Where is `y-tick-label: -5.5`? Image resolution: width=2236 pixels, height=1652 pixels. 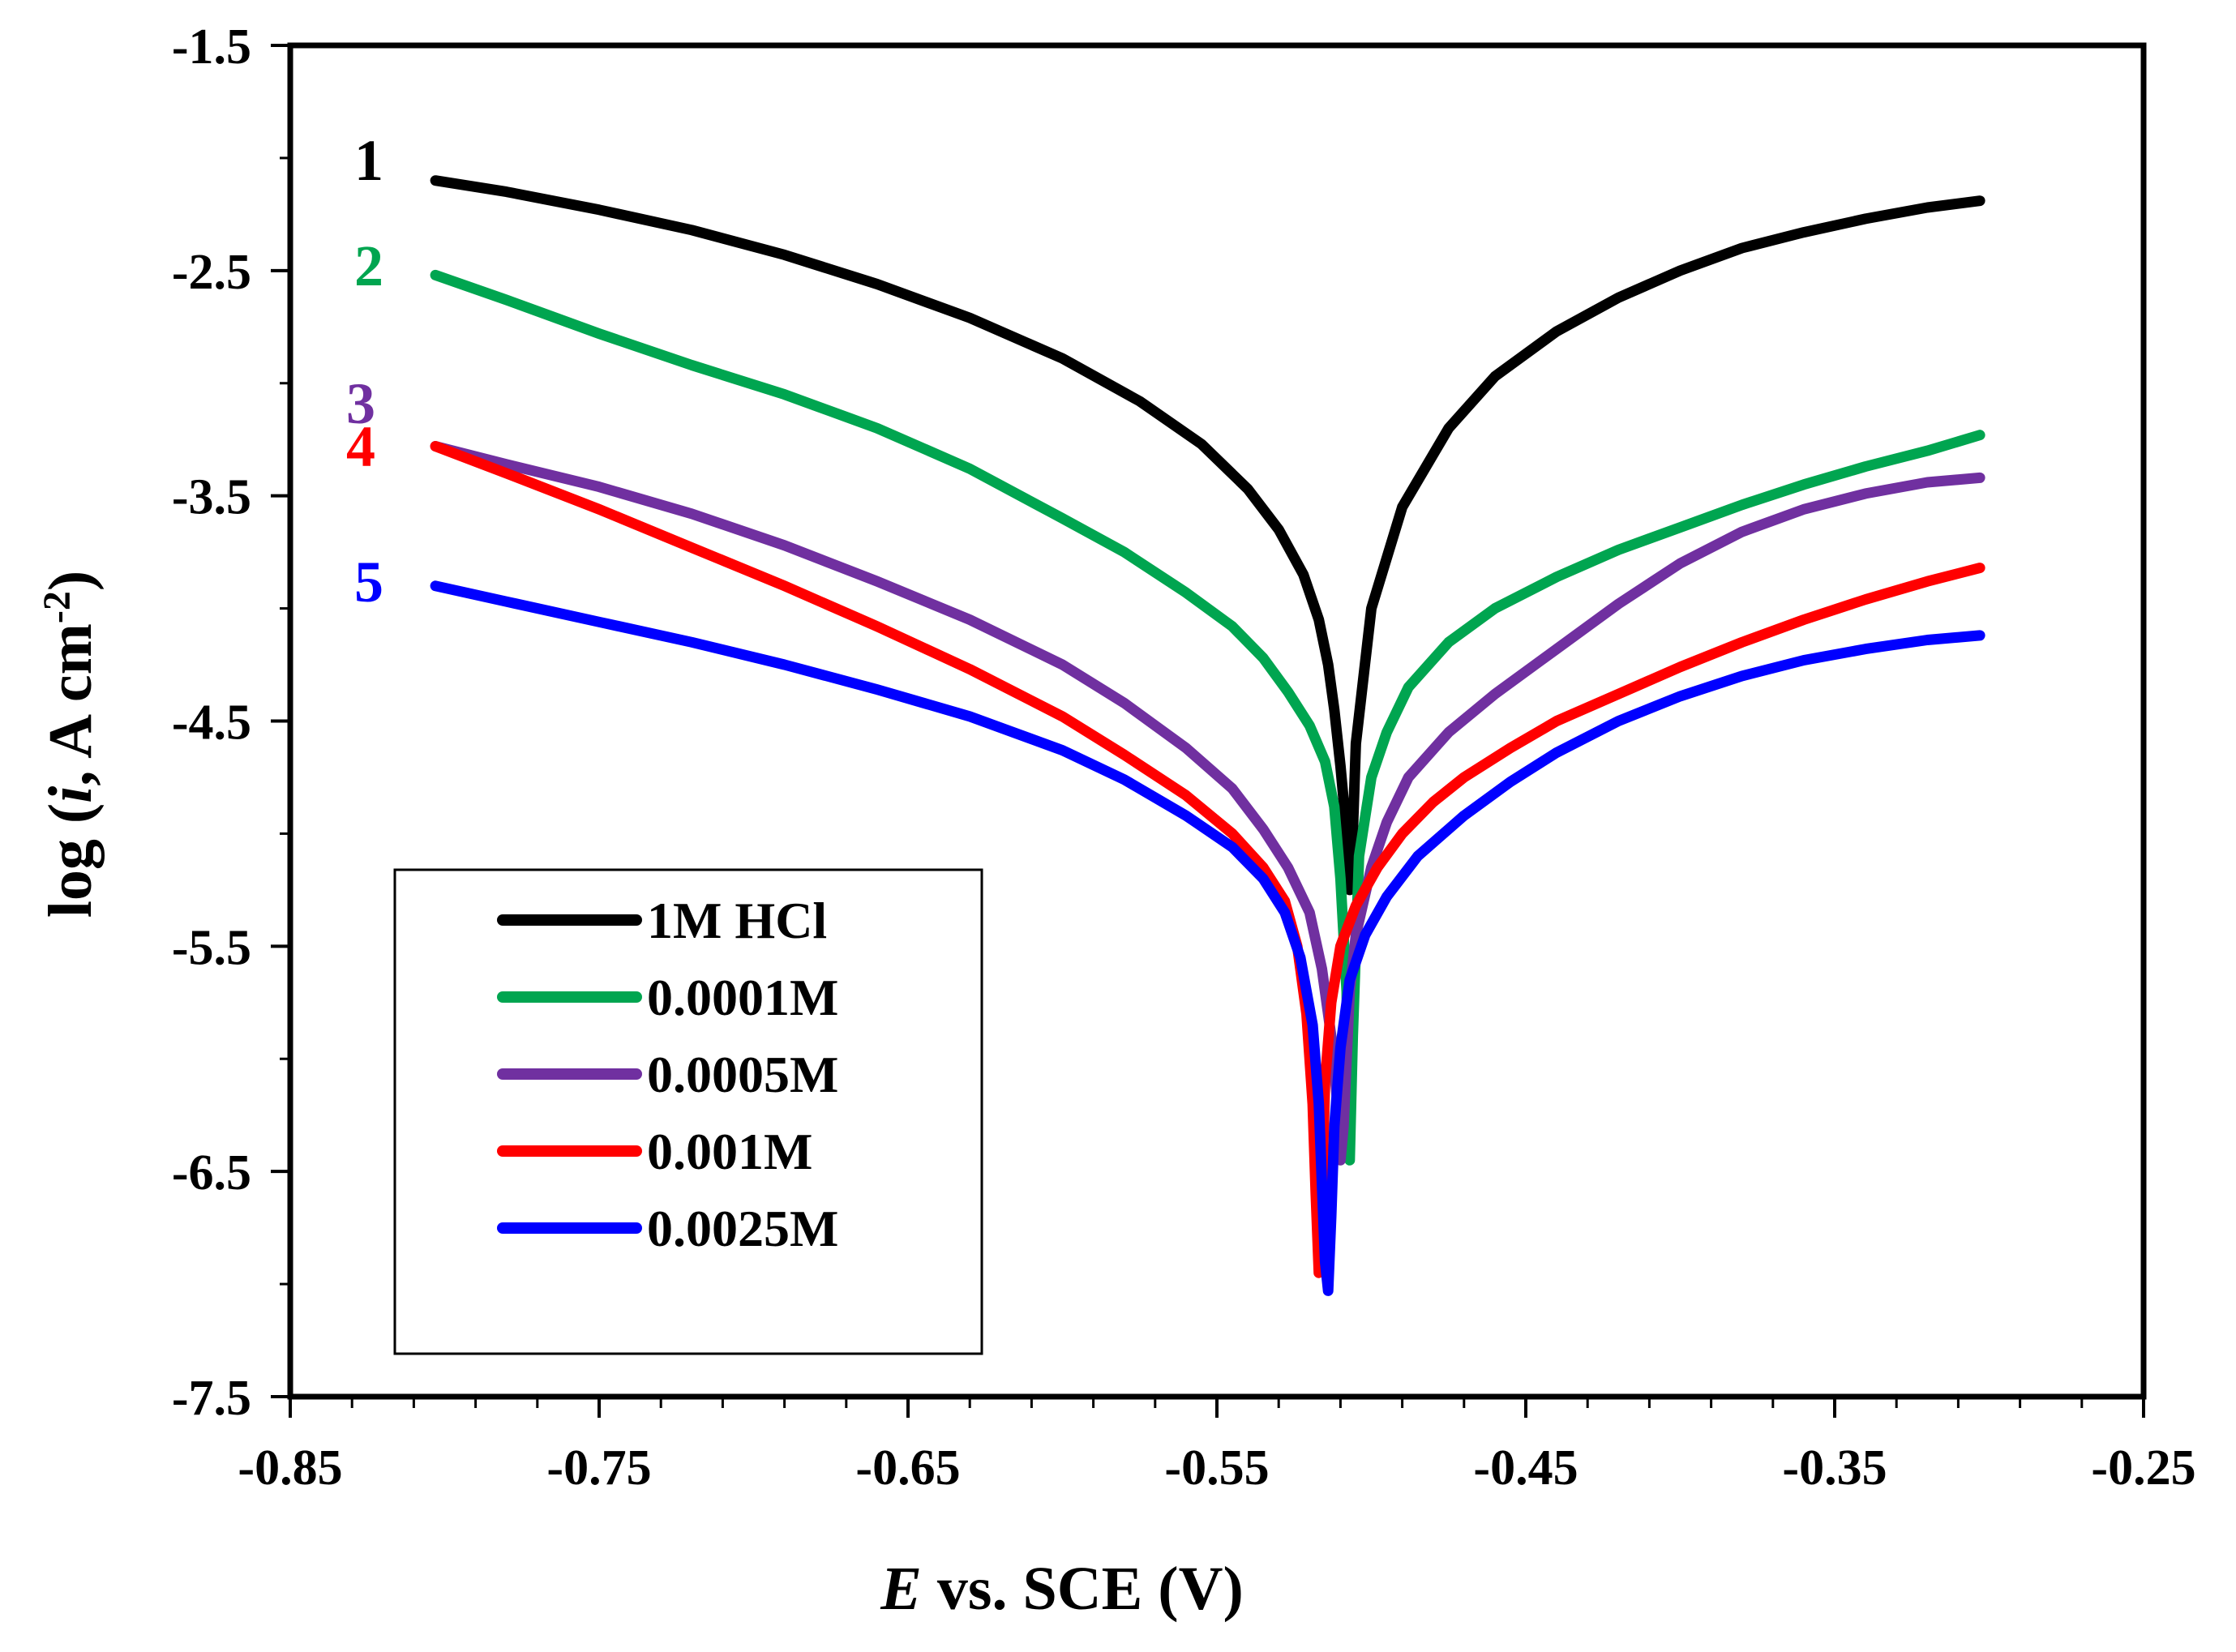 y-tick-label: -5.5 is located at coordinates (211, 948).